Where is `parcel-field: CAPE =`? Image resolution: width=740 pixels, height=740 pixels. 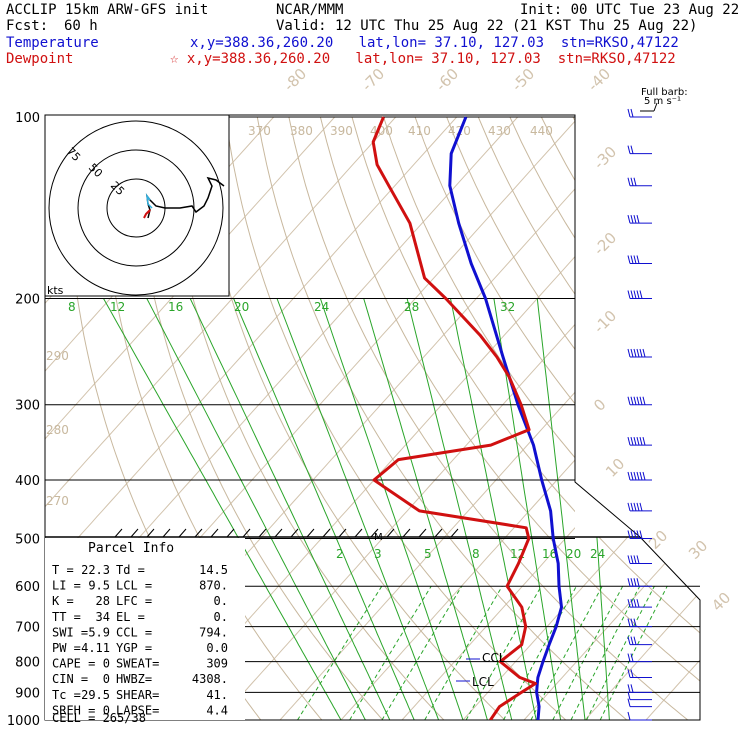
parcel-field: CAPE = is located at coordinates (73, 664).